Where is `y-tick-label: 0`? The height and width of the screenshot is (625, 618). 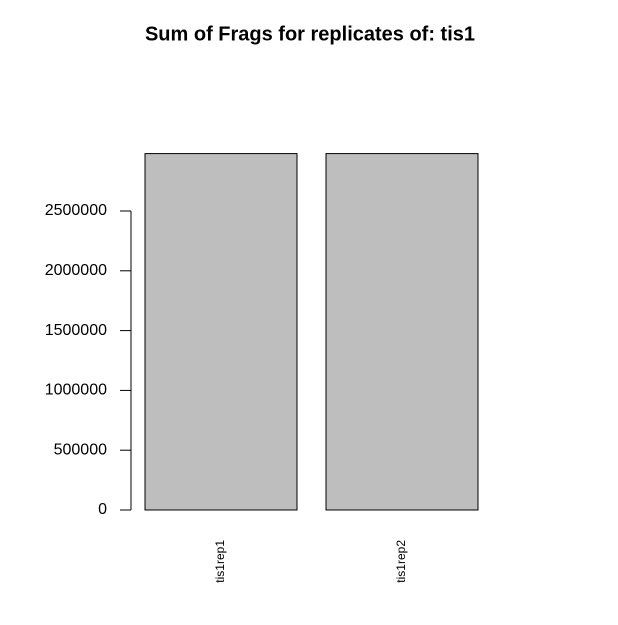
y-tick-label: 0 is located at coordinates (102, 509).